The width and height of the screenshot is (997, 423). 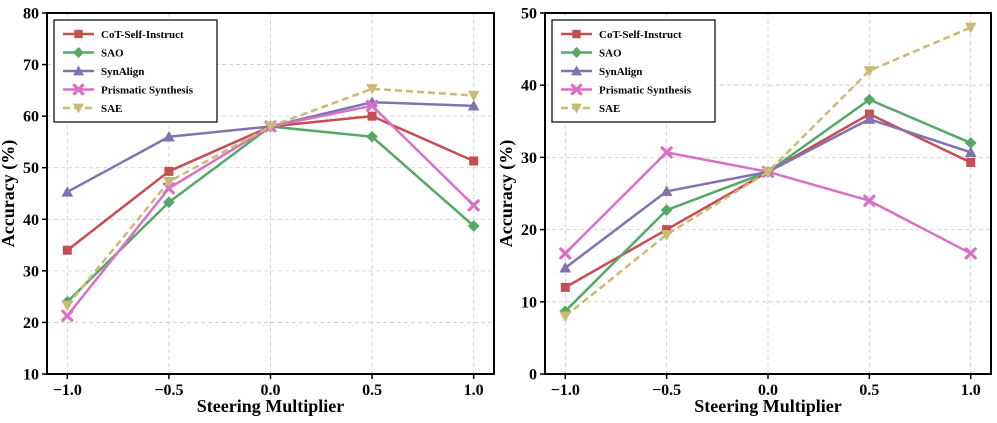 I want to click on y-tick-label: 80, so click(x=31, y=14).